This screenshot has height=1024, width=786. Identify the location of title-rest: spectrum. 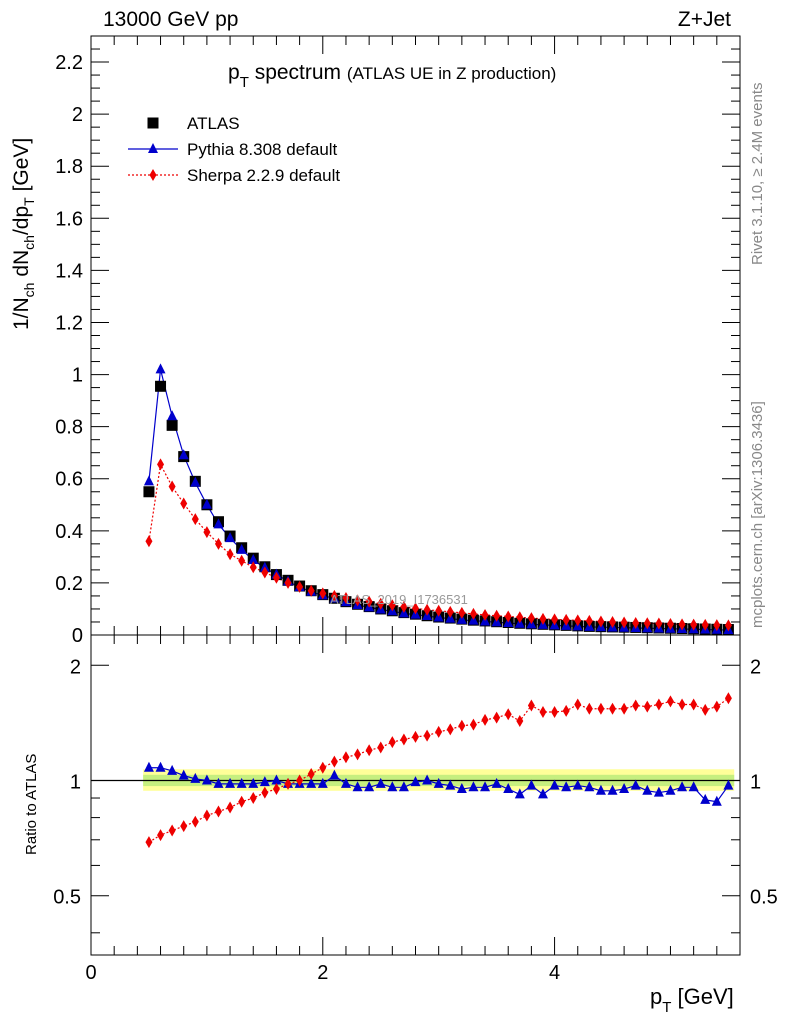
(295, 72).